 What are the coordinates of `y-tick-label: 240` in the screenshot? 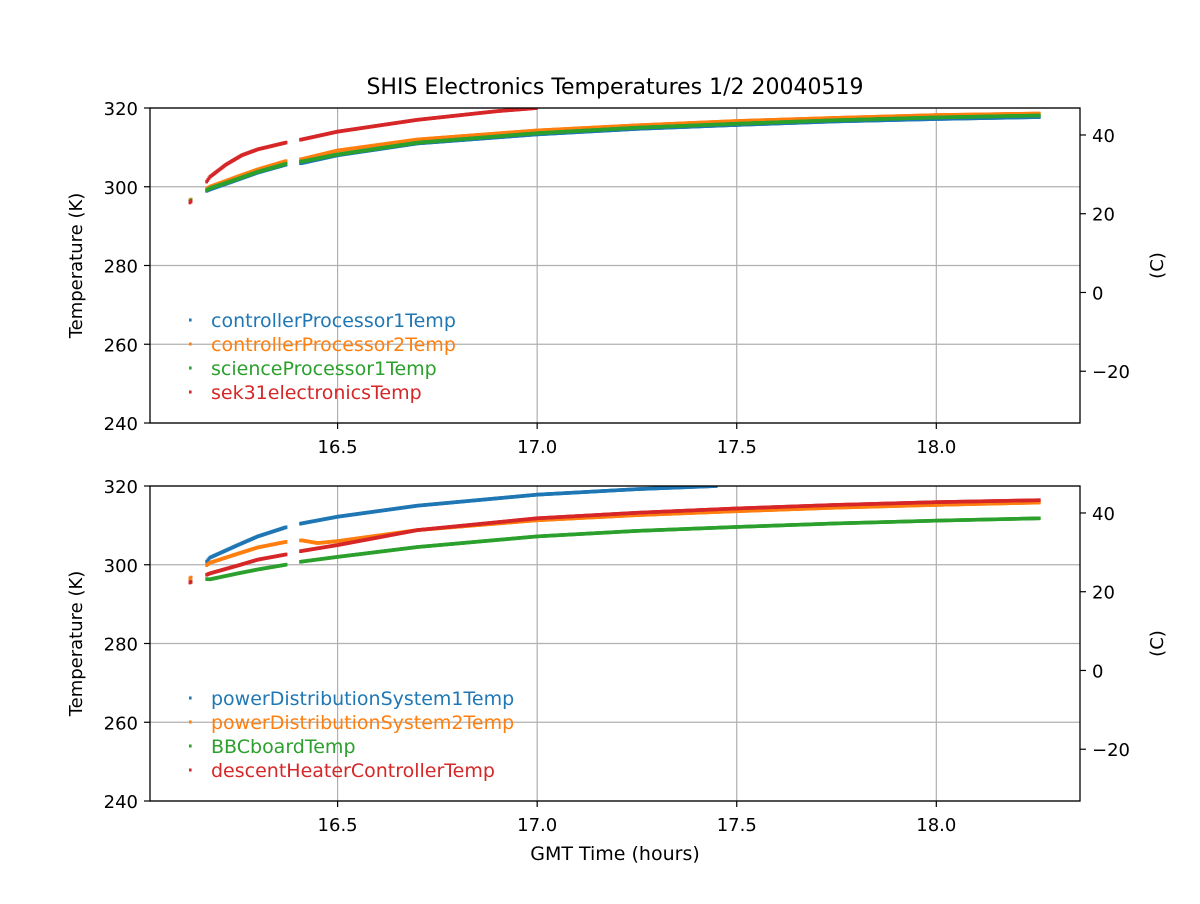 It's located at (121, 424).